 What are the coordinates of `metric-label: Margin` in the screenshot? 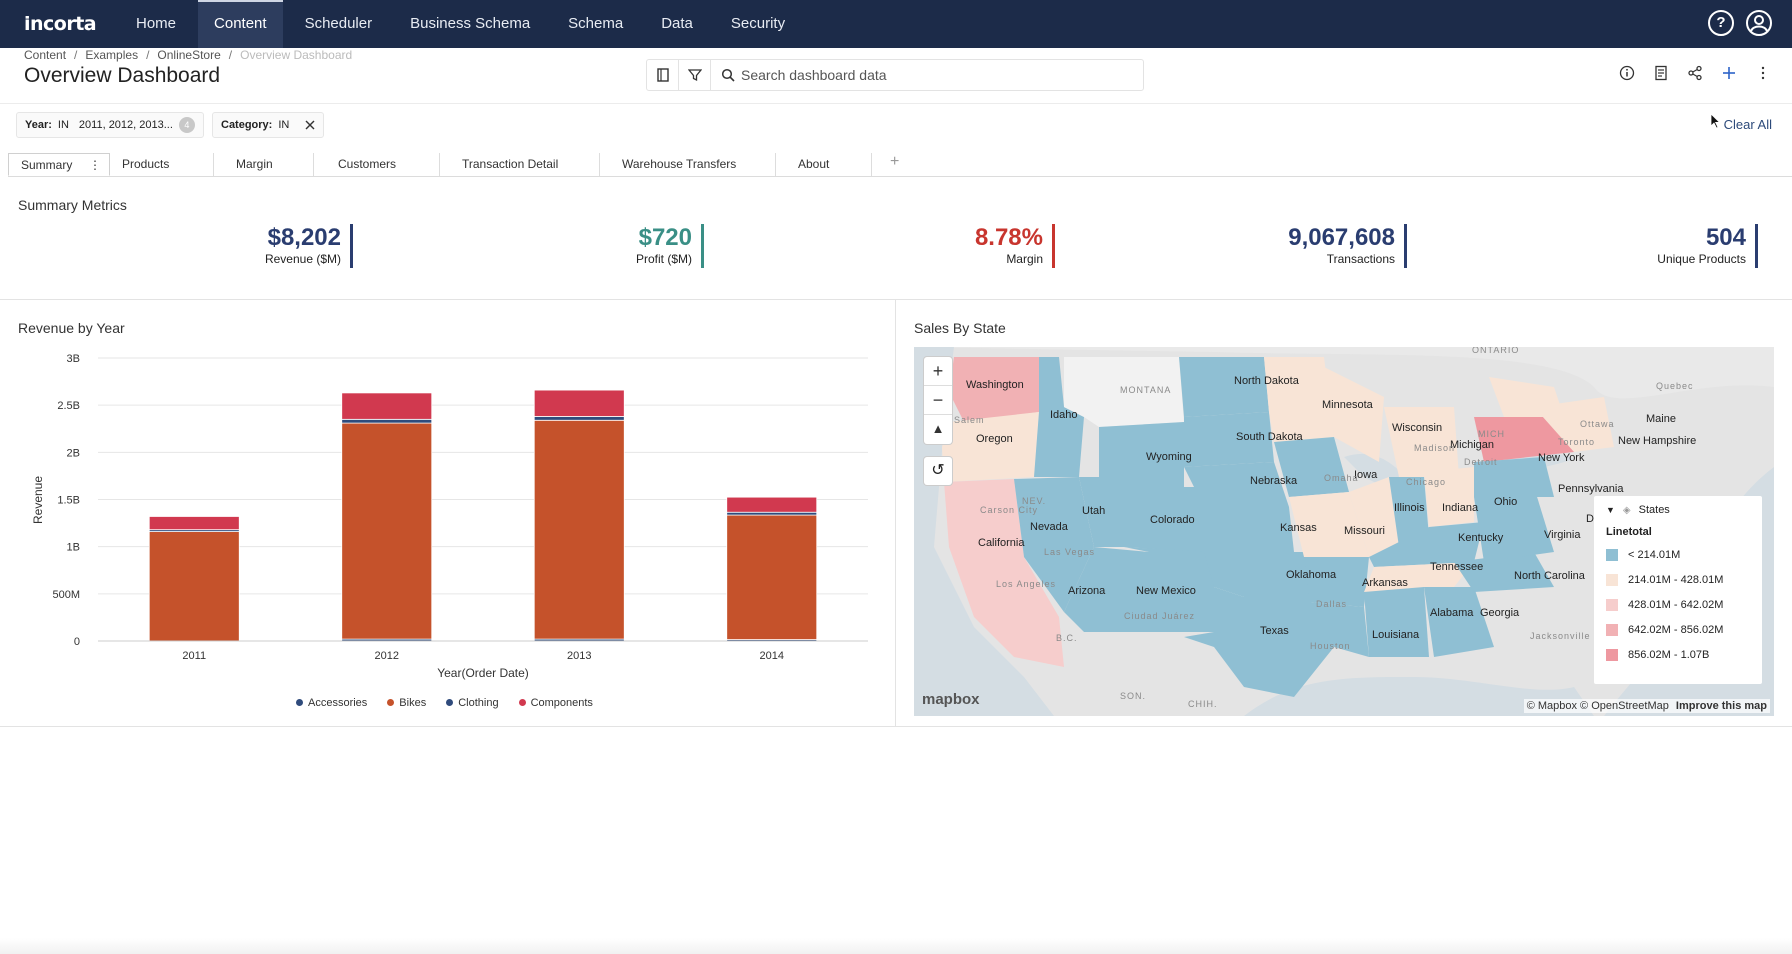 It's located at (1024, 259).